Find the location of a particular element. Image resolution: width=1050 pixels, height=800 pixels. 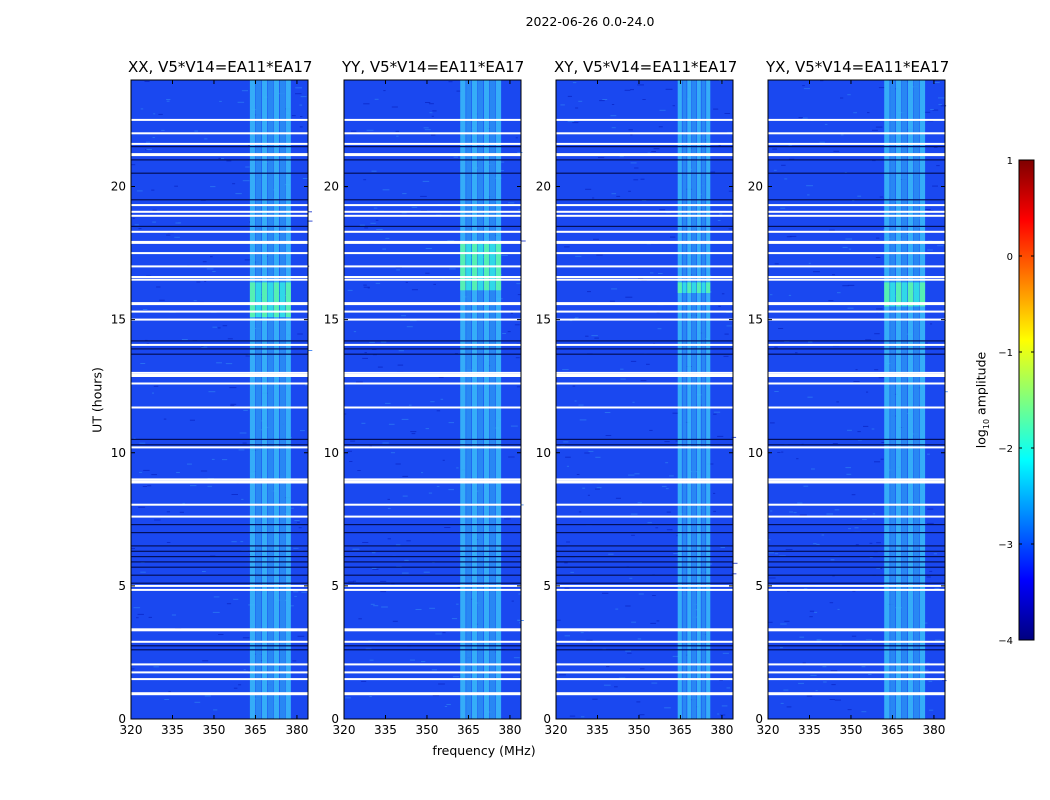

panel-title-xy: XY, V5*V14=EA11*EA17 is located at coordinates (646, 67).